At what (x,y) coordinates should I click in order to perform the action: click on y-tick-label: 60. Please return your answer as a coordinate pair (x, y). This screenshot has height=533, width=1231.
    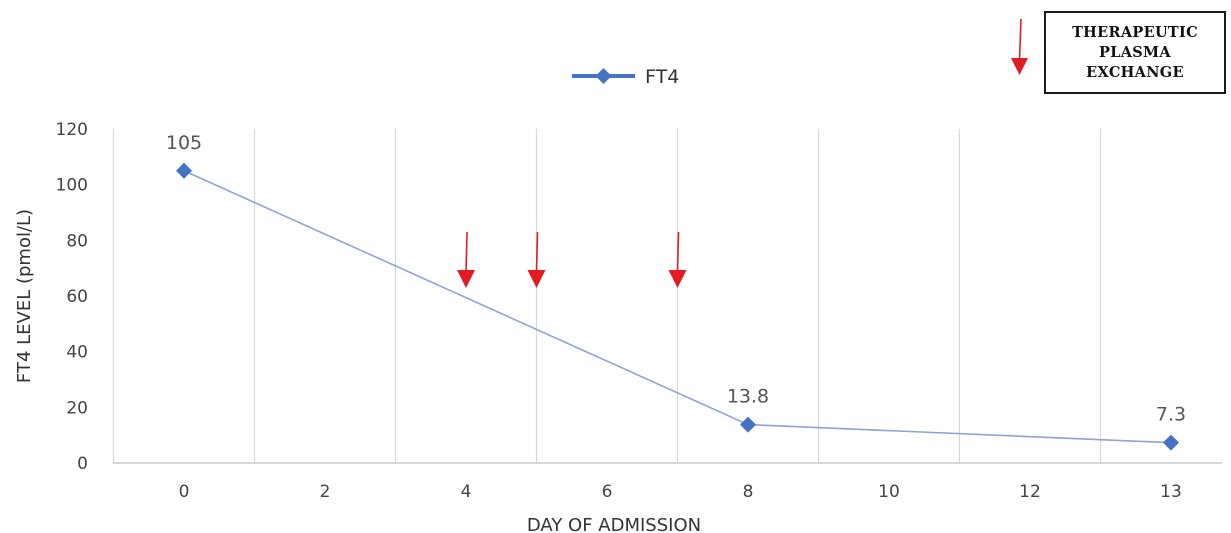
    Looking at the image, I should click on (77, 297).